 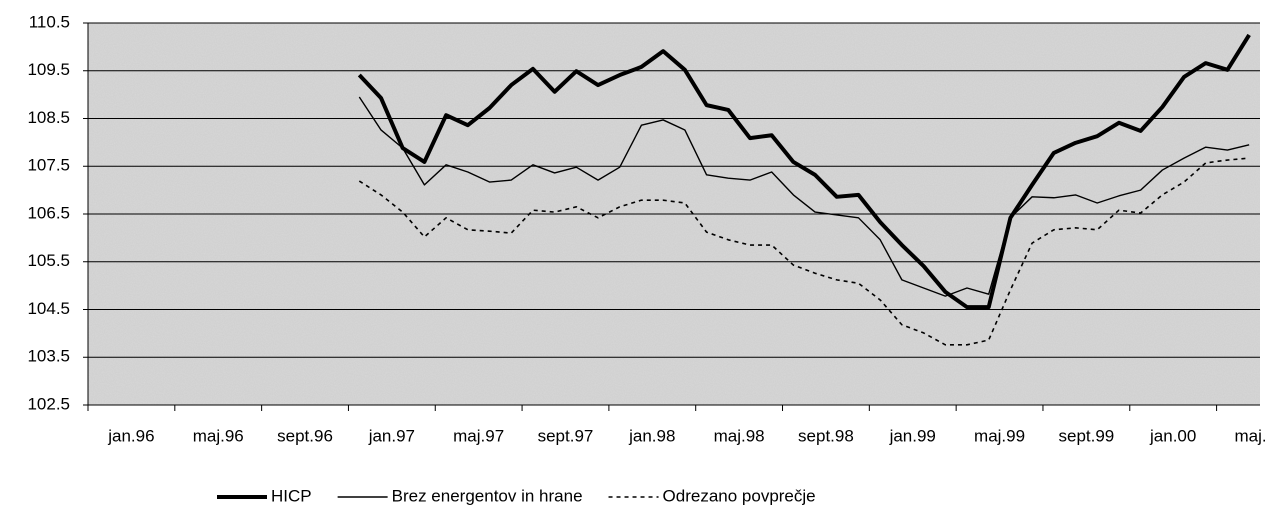 I want to click on y-tick-label: 106.5, so click(x=48, y=212).